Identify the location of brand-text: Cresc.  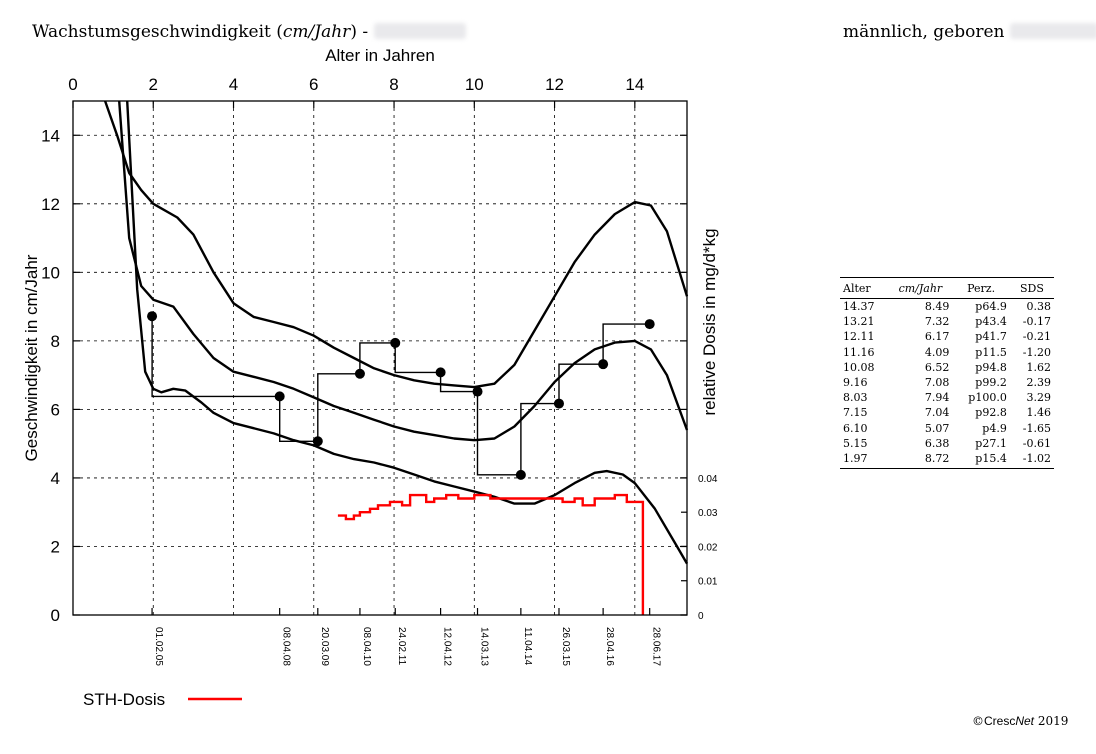
(1000, 721).